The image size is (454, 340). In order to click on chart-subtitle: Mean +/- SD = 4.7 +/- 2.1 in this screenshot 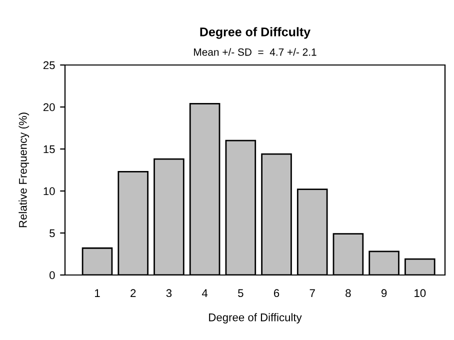, I will do `click(255, 52)`.